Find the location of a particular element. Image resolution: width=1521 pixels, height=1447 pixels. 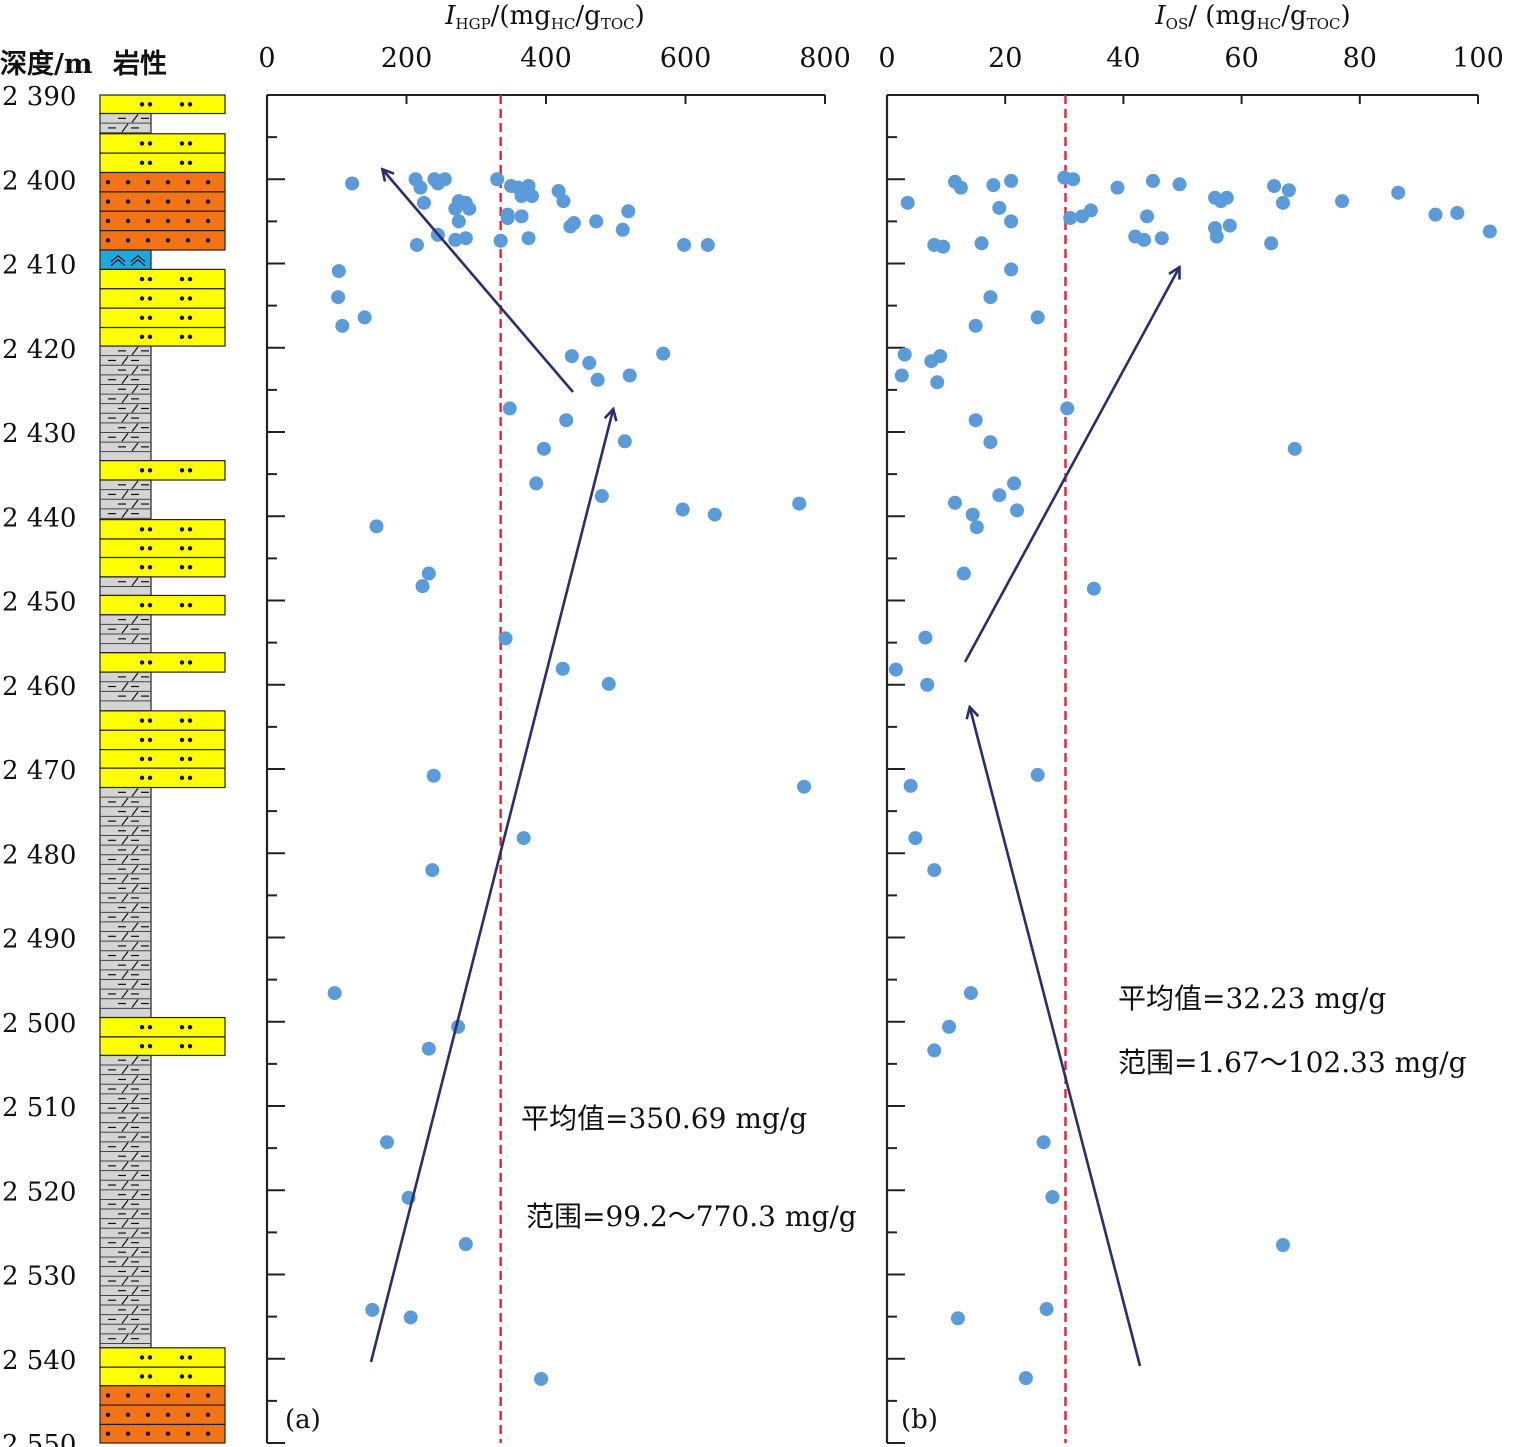

panel-a-label: (a) is located at coordinates (303, 1420).